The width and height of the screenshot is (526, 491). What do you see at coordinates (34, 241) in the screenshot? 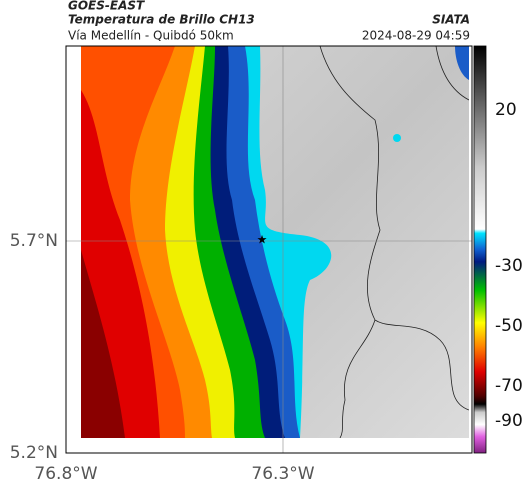
I see `lat-label: 5.7°N` at bounding box center [34, 241].